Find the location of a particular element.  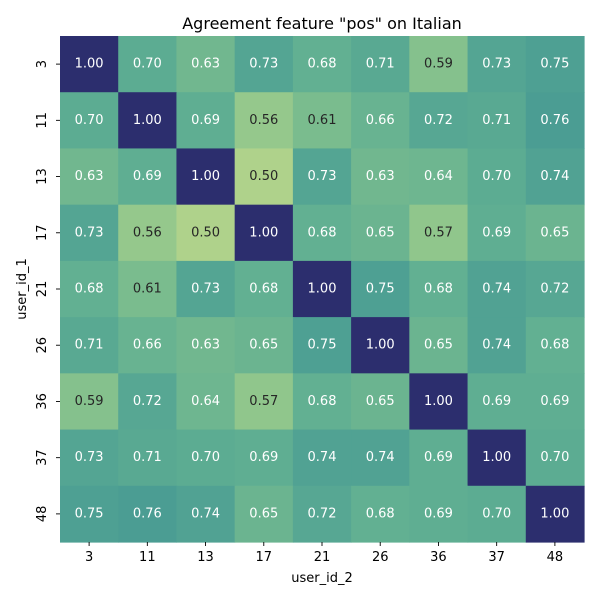

x-tick-label: 11 is located at coordinates (147, 557).